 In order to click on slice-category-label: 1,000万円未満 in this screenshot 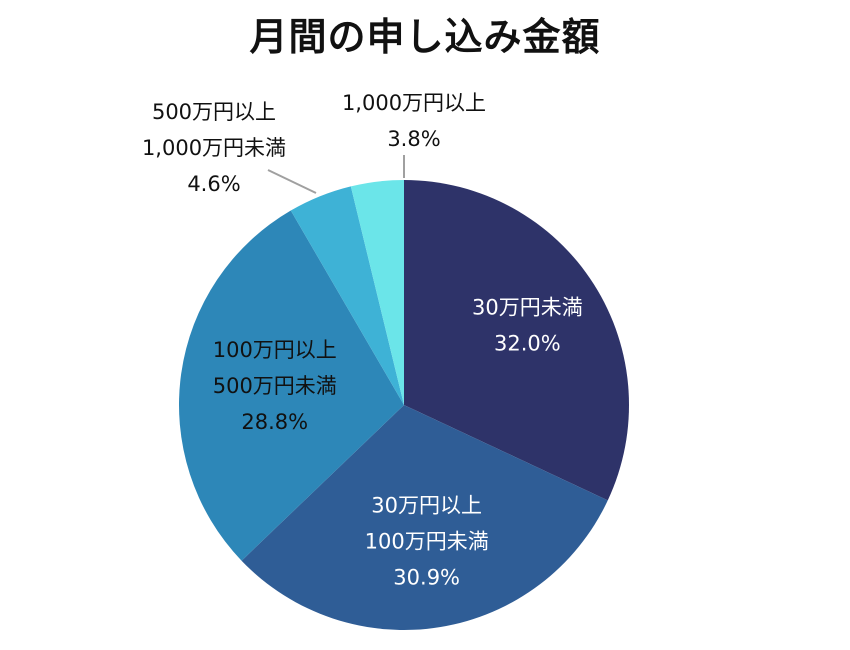, I will do `click(214, 148)`.